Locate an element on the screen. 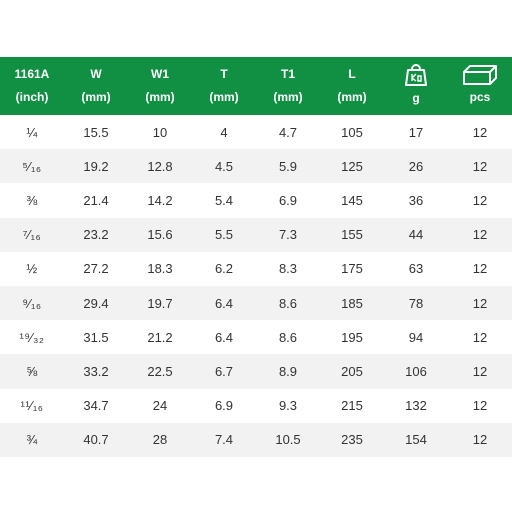  w-cell: 19.2 is located at coordinates (96, 166).